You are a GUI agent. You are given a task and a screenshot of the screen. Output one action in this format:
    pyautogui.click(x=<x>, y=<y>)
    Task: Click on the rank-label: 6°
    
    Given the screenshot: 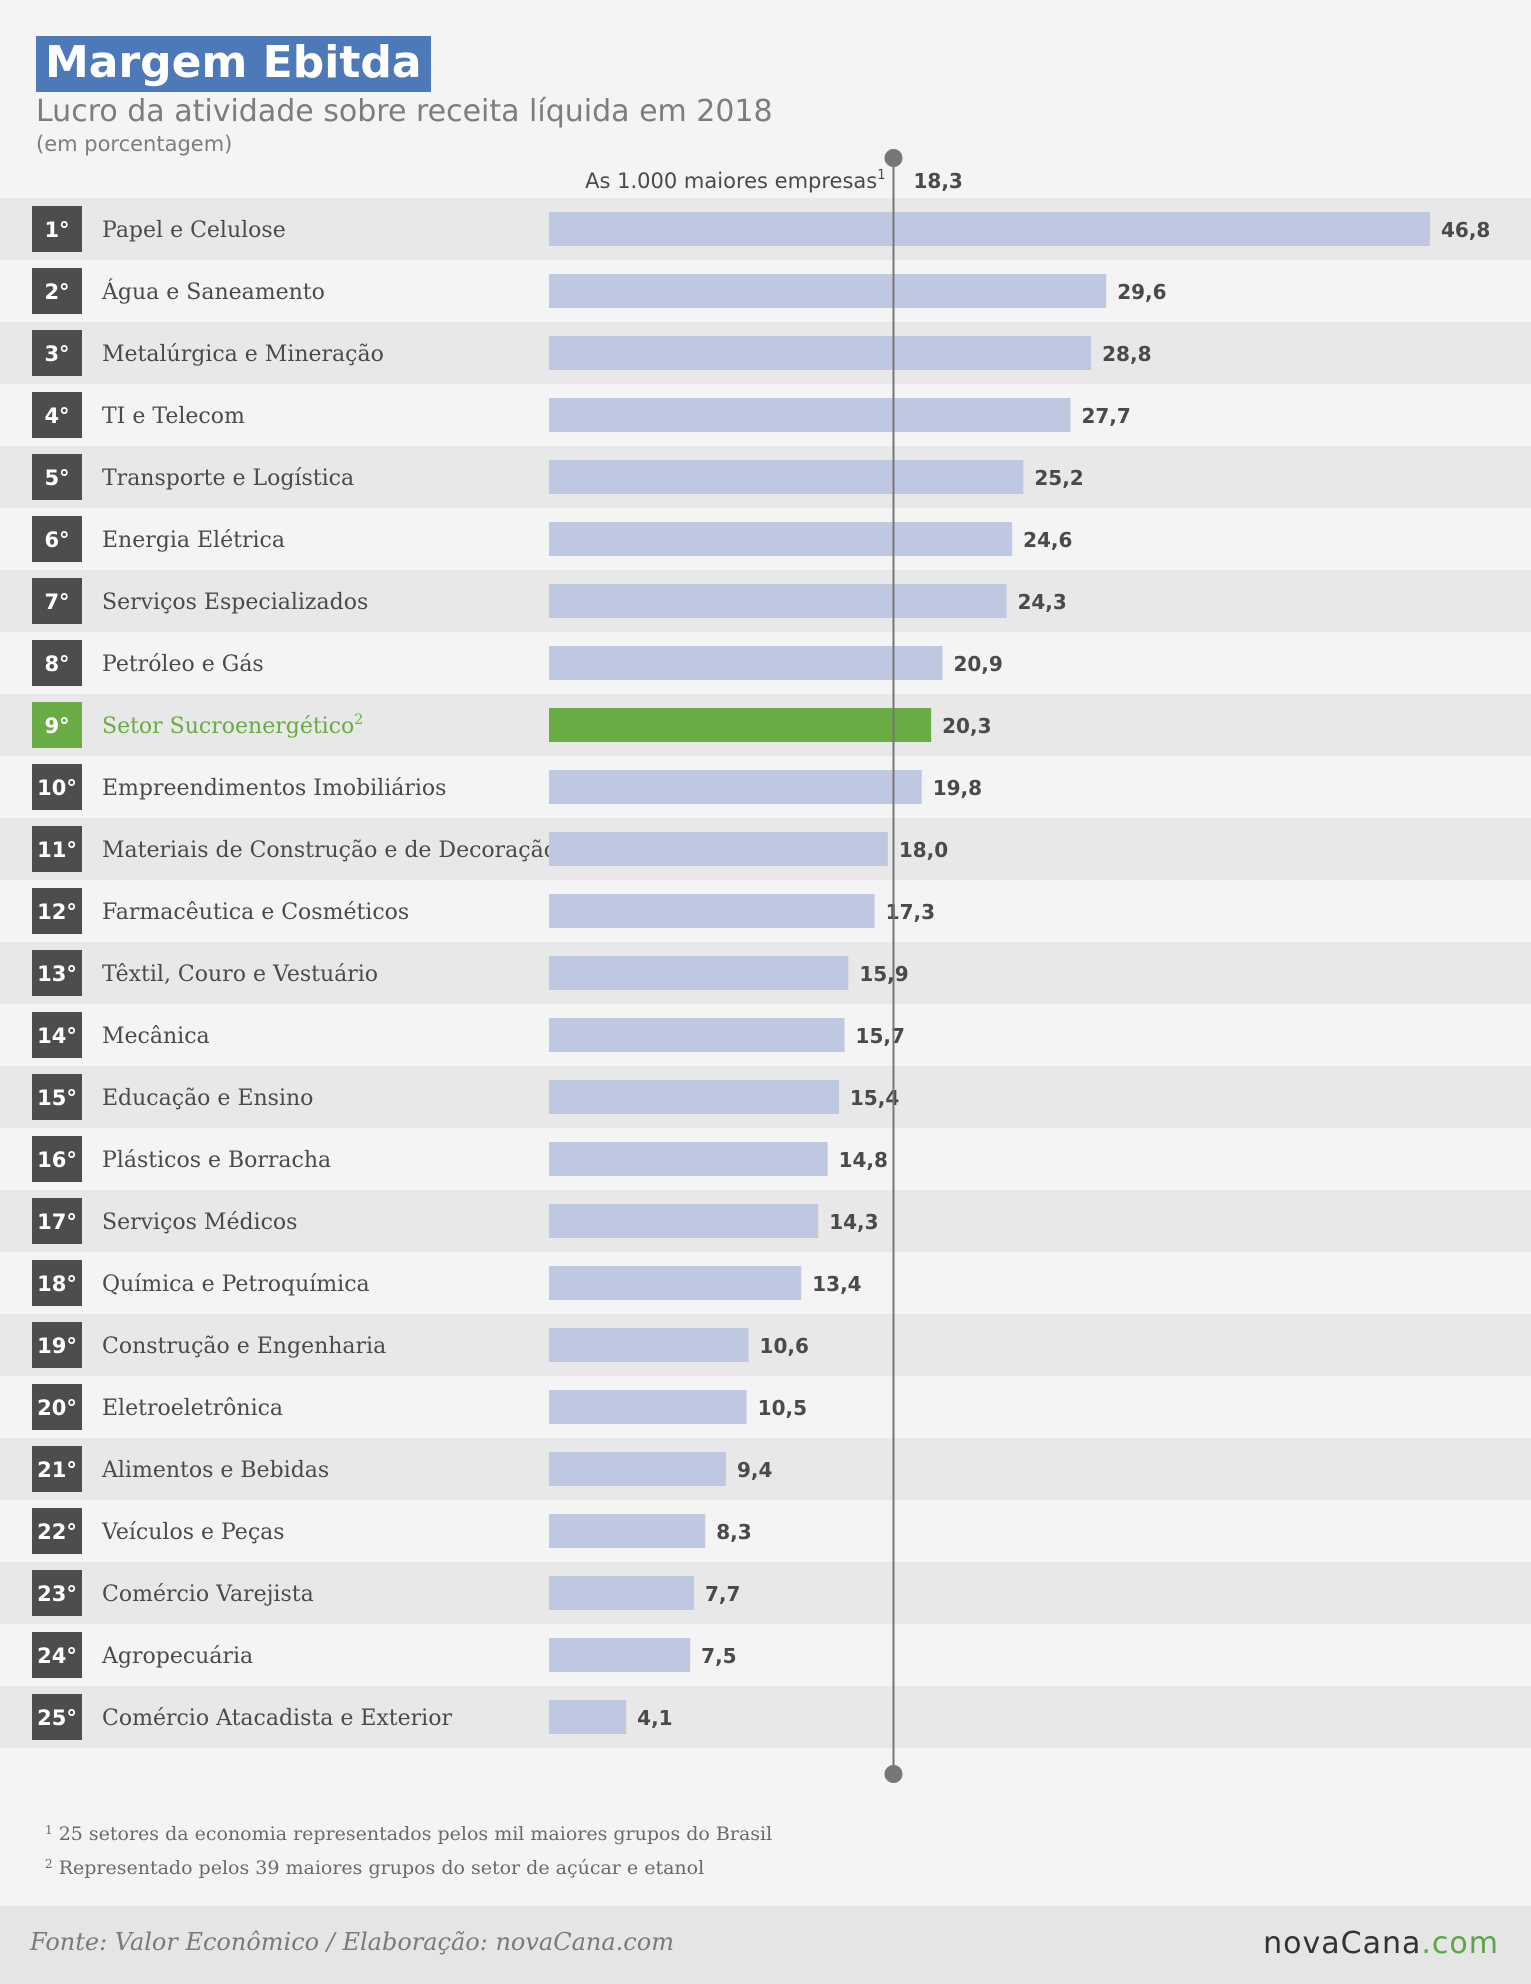 What is the action you would take?
    pyautogui.click(x=56, y=540)
    